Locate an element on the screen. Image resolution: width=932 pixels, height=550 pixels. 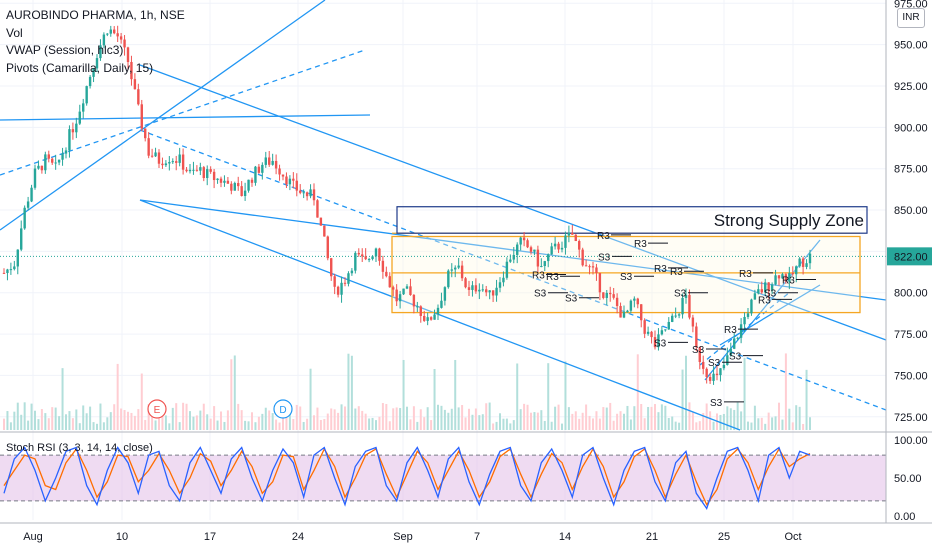
currency-button: INR is located at coordinates (911, 18).